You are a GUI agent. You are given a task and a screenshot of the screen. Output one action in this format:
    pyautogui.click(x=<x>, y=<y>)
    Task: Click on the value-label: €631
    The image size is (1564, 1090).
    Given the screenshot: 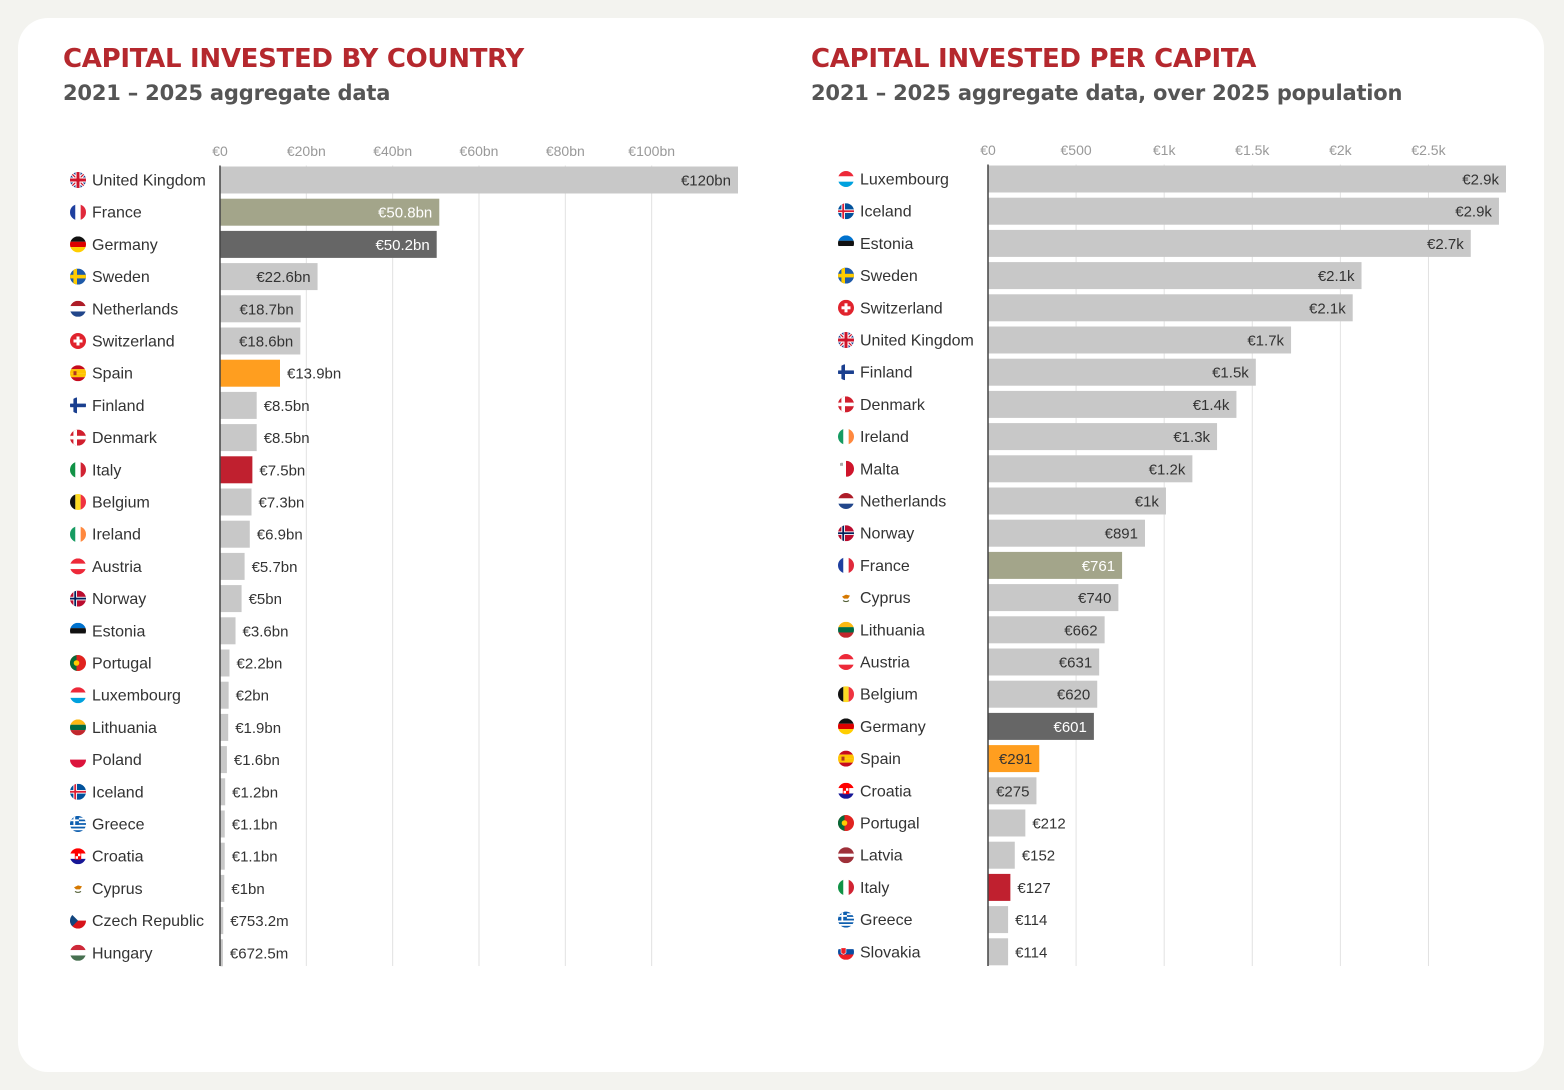 What is the action you would take?
    pyautogui.click(x=1075, y=663)
    